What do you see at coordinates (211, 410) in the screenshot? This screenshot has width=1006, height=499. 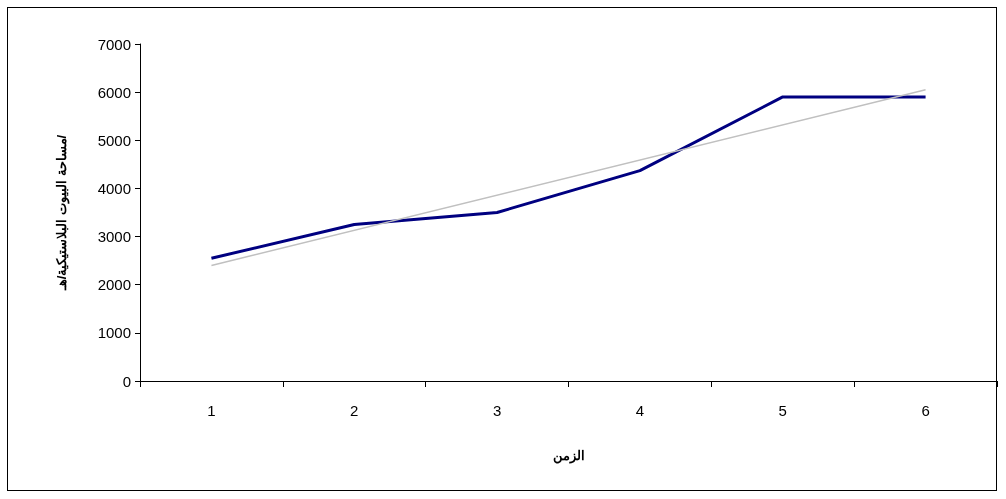 I see `x-tick-label: 1` at bounding box center [211, 410].